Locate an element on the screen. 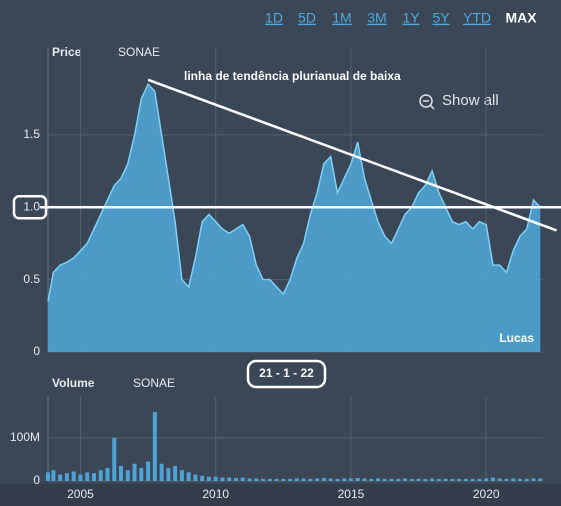 The height and width of the screenshot is (506, 561). y-tick-label: 0 is located at coordinates (36, 480).